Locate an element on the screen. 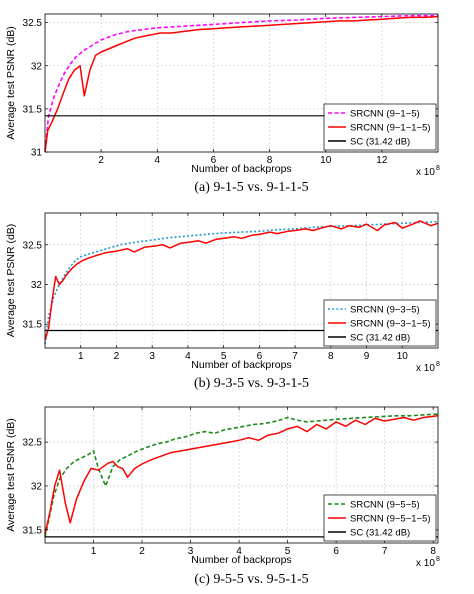  y-tick-label: 31 is located at coordinates (37, 153).